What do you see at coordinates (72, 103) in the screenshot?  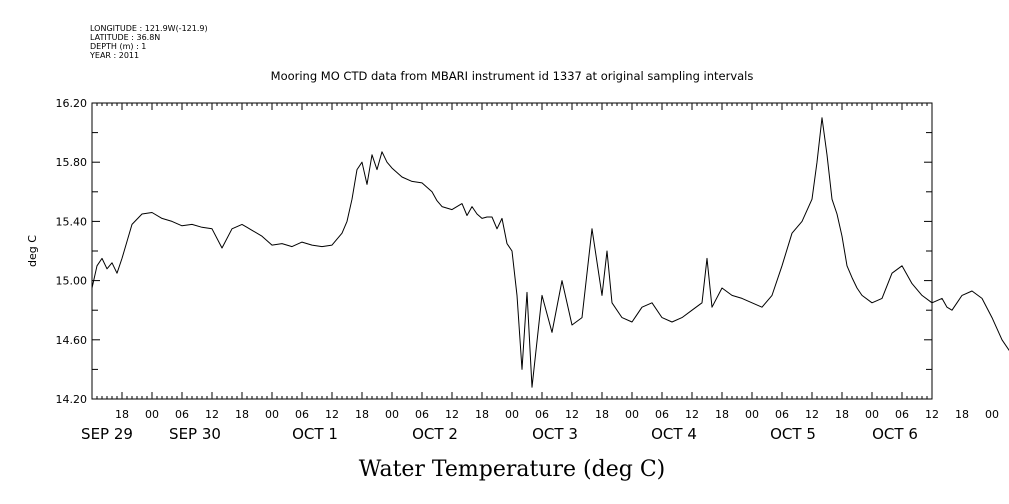 I see `y-tick-label: 16.20` at bounding box center [72, 103].